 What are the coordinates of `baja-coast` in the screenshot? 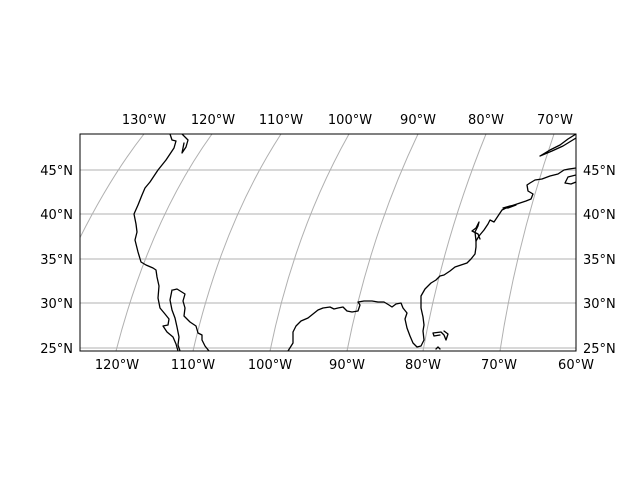 It's located at (175, 320).